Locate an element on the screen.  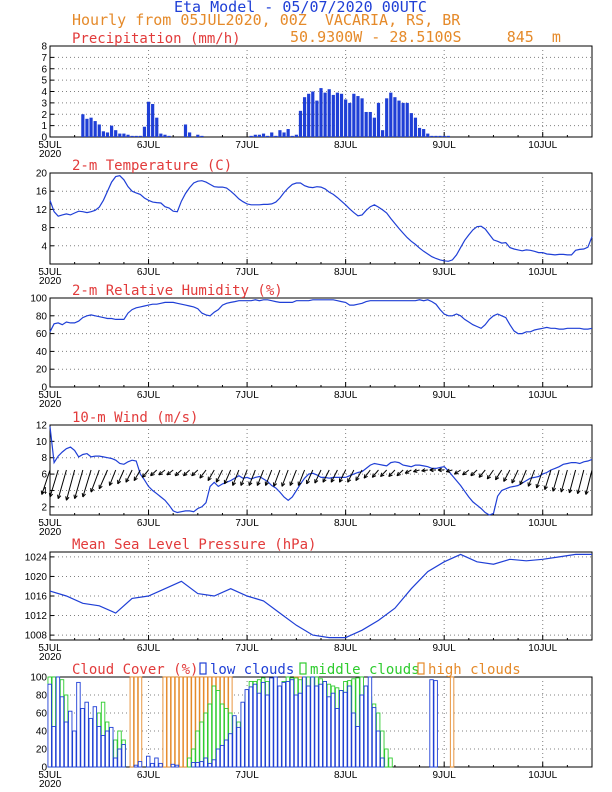
x-label-6jul: 6JUL is located at coordinates (149, 395).